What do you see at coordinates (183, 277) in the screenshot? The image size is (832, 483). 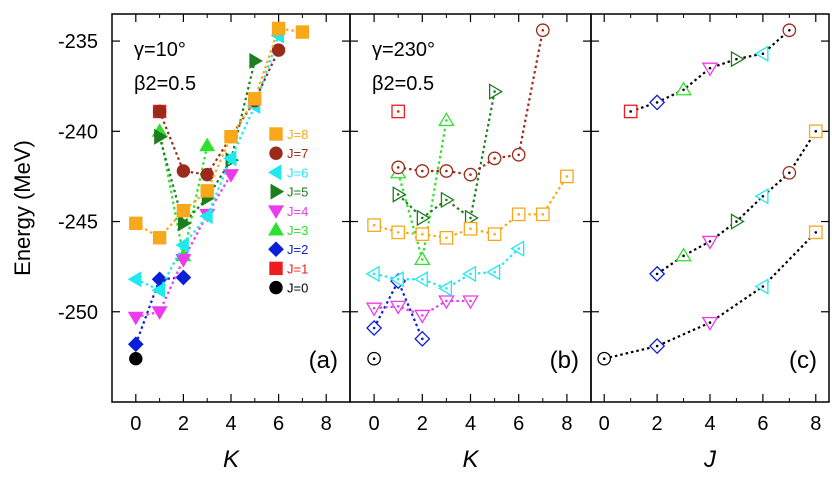 I see `point-J2-K2` at bounding box center [183, 277].